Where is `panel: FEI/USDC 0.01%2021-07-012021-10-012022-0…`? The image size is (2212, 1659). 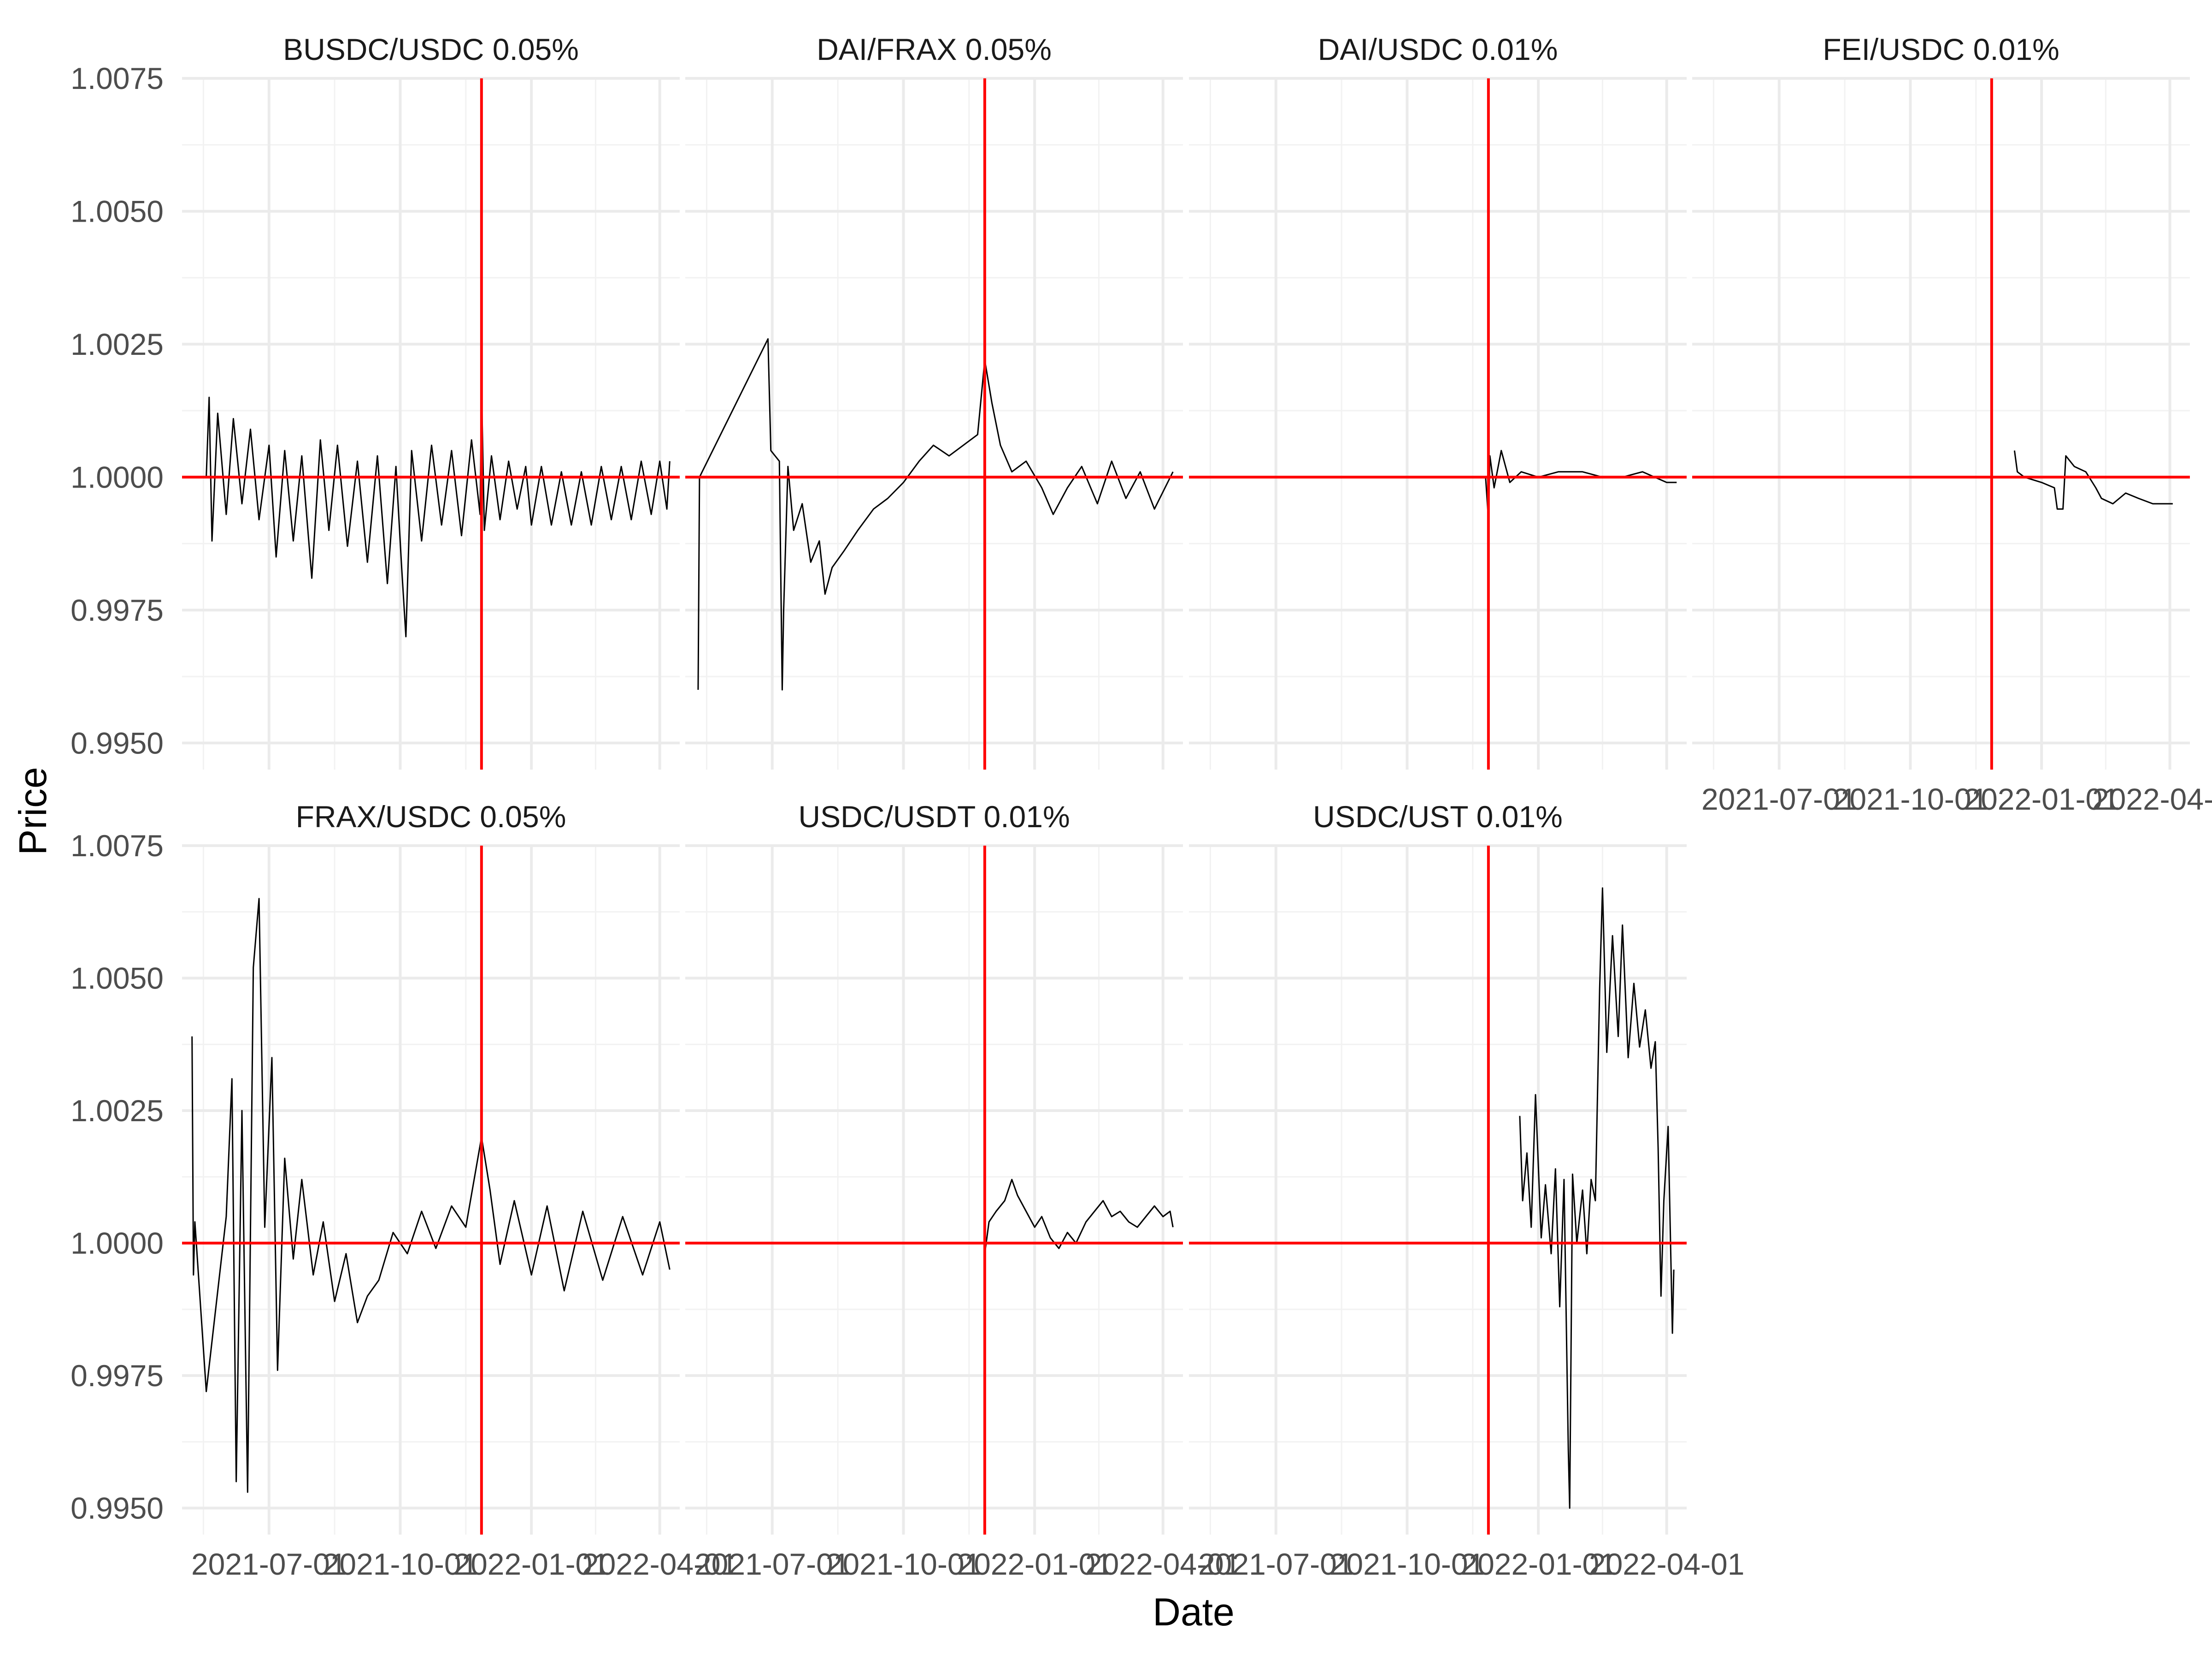 panel: FEI/USDC 0.01%2021-07-012021-10-012022-0… is located at coordinates (1952, 424).